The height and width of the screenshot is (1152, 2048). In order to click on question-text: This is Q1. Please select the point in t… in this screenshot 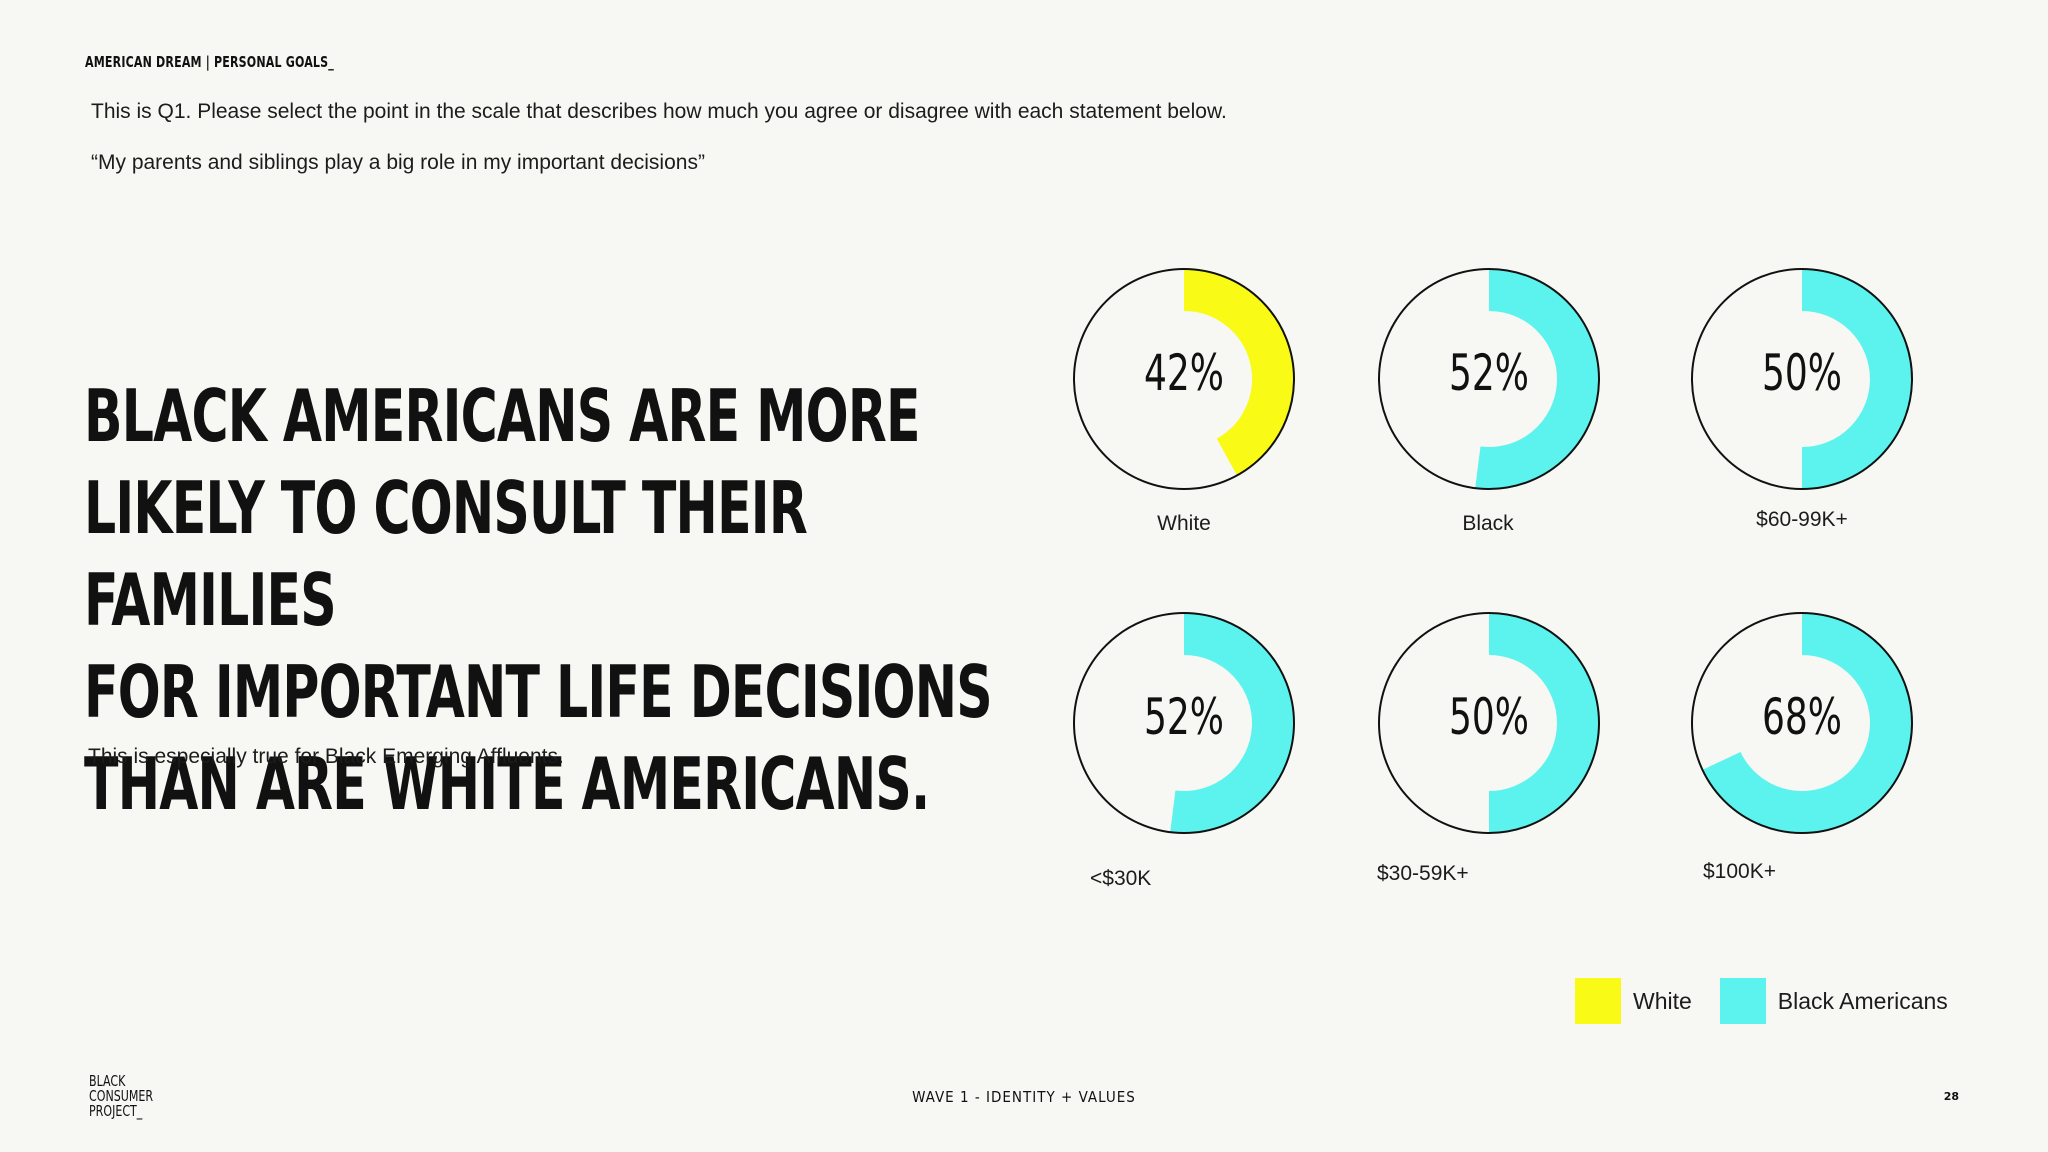, I will do `click(659, 111)`.